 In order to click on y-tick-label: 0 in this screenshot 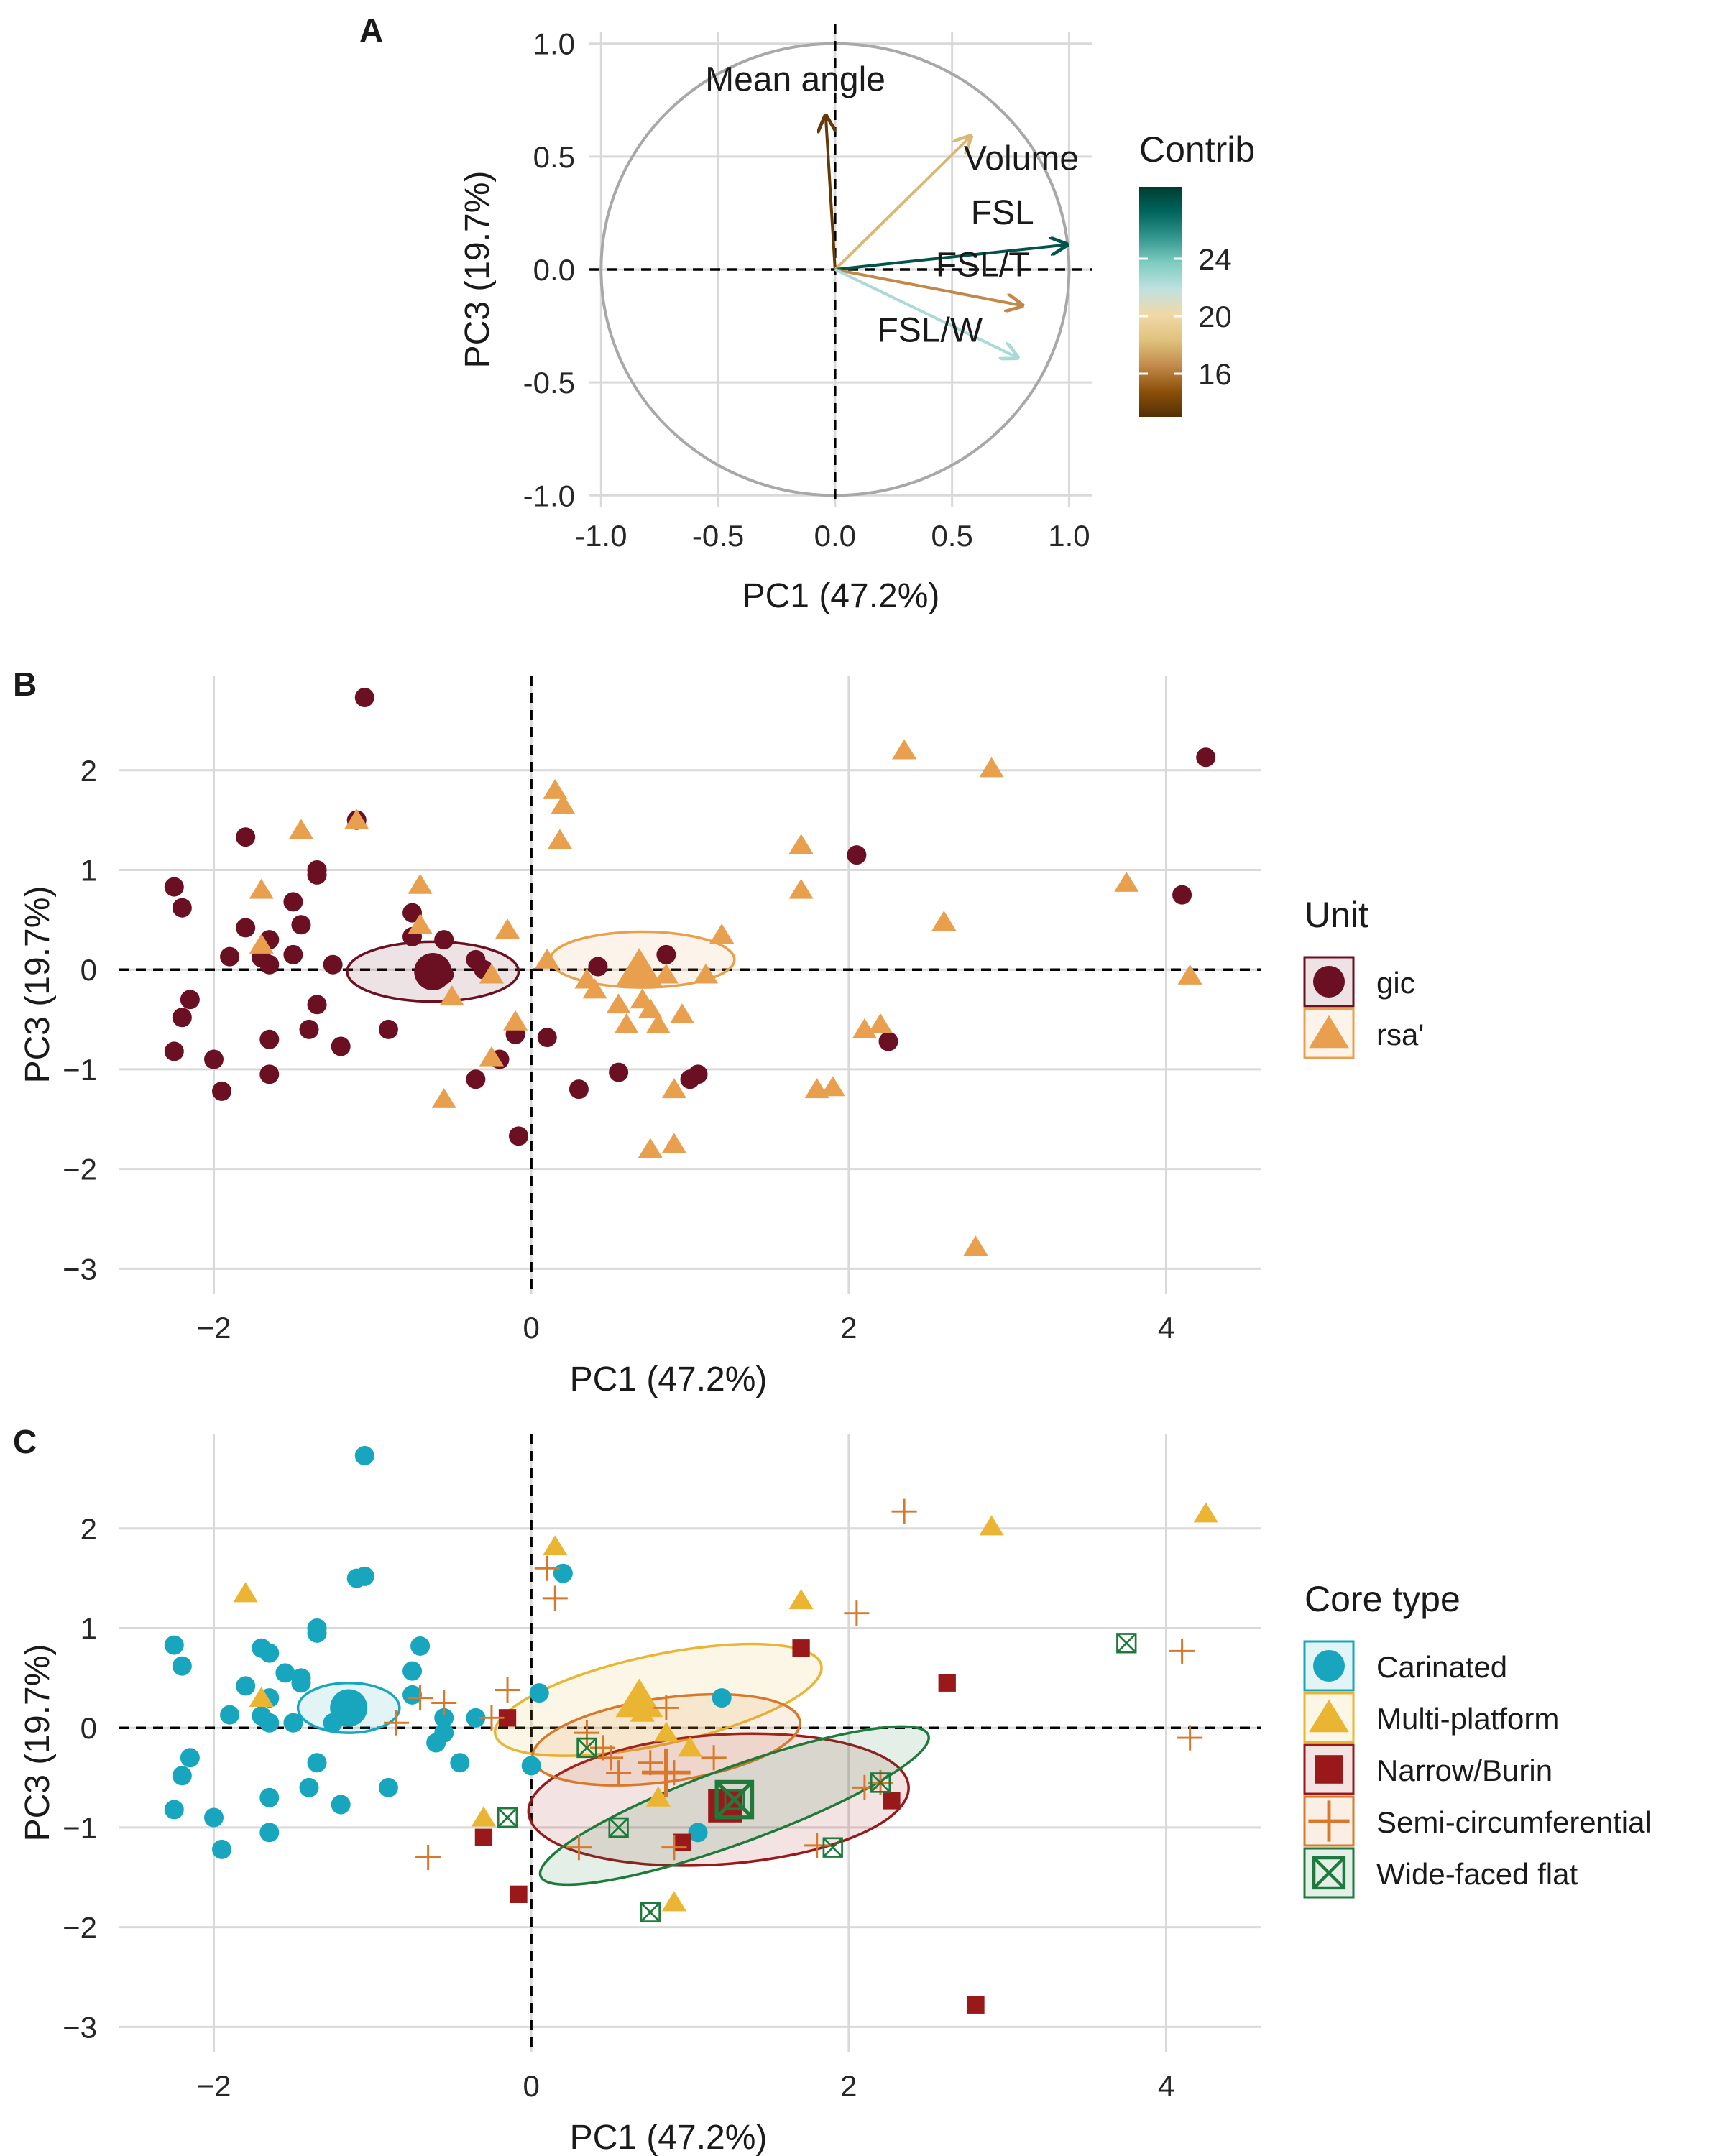, I will do `click(88, 1728)`.